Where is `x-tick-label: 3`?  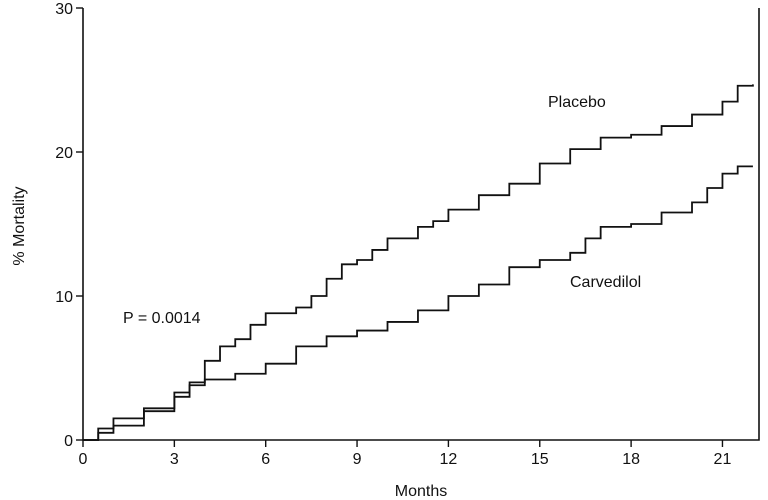 x-tick-label: 3 is located at coordinates (174, 459).